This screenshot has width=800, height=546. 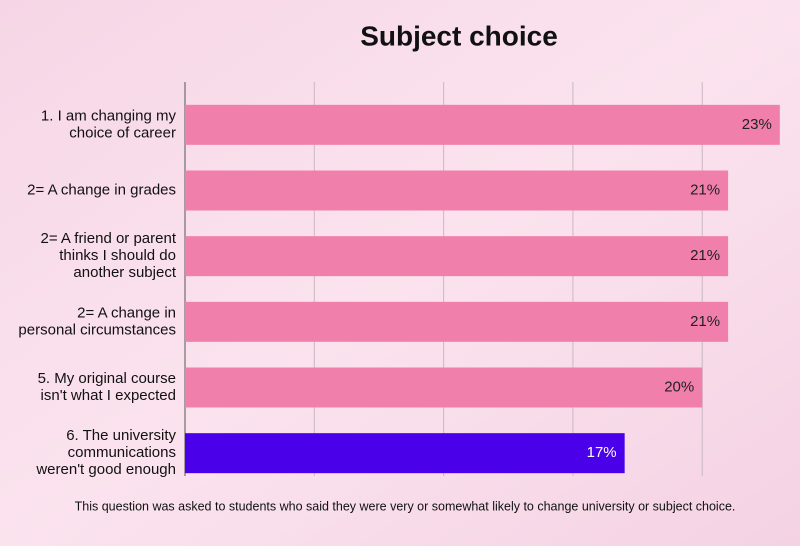 What do you see at coordinates (122, 452) in the screenshot?
I see `label-line: communications` at bounding box center [122, 452].